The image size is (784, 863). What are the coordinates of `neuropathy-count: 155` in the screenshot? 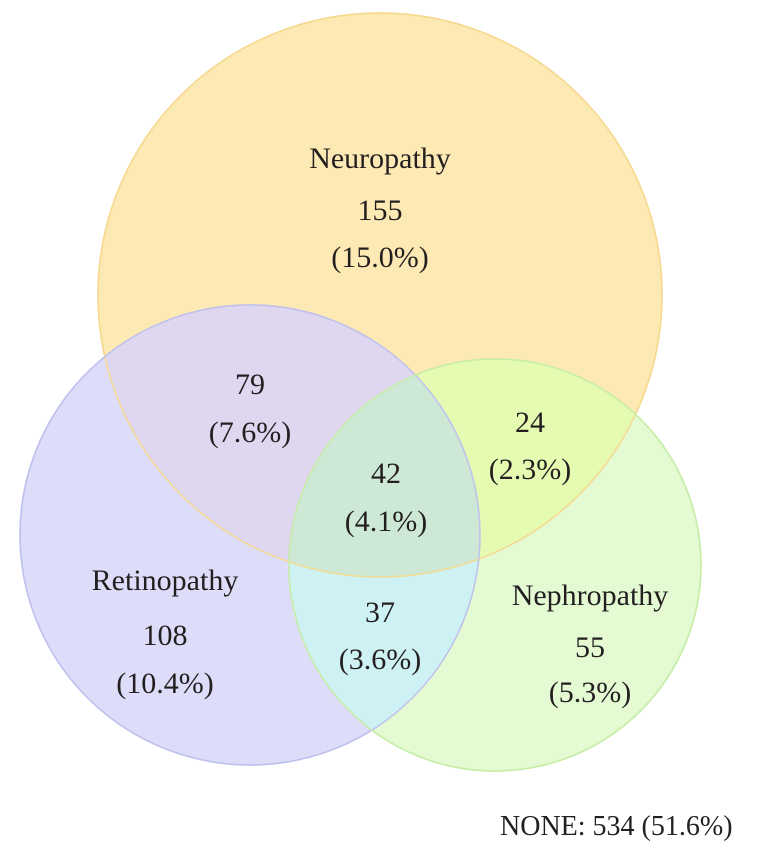 It's located at (380, 210).